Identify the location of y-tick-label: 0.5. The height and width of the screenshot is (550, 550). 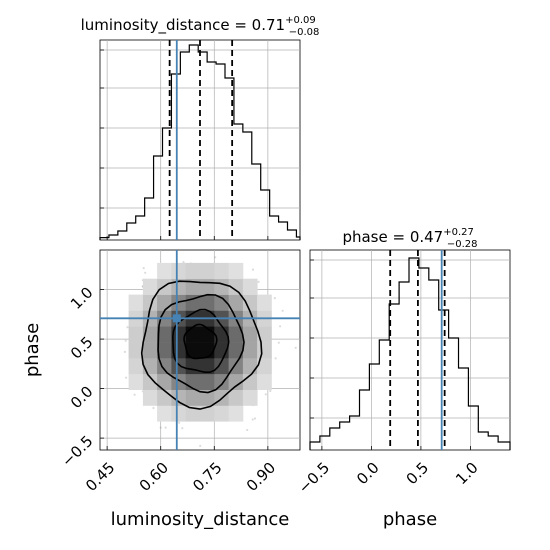
(82, 348).